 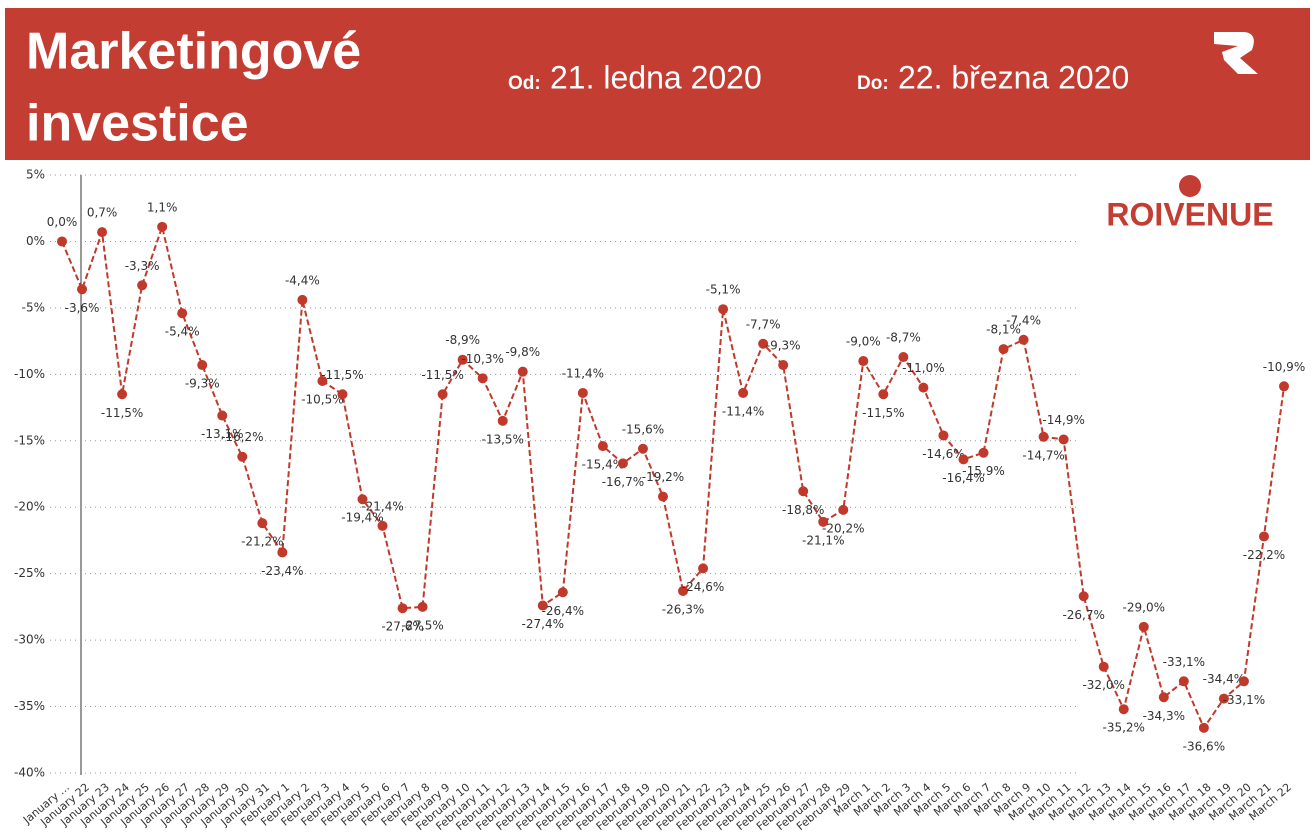 I want to click on data-label: -26,3%, so click(x=683, y=609).